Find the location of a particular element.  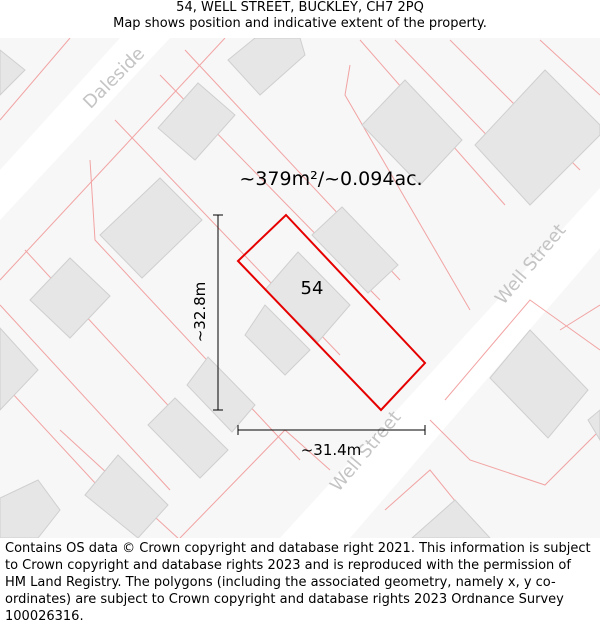

plot-number-label: 54 is located at coordinates (312, 288).